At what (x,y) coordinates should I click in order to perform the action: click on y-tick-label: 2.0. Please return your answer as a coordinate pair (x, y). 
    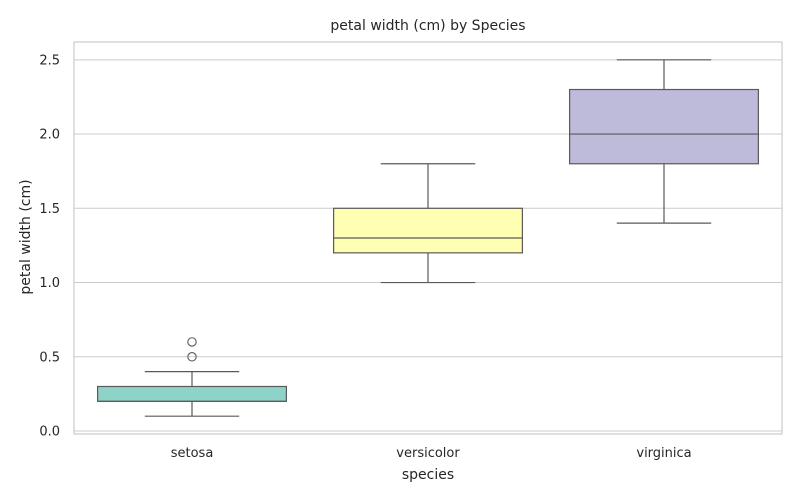
    Looking at the image, I should click on (49, 135).